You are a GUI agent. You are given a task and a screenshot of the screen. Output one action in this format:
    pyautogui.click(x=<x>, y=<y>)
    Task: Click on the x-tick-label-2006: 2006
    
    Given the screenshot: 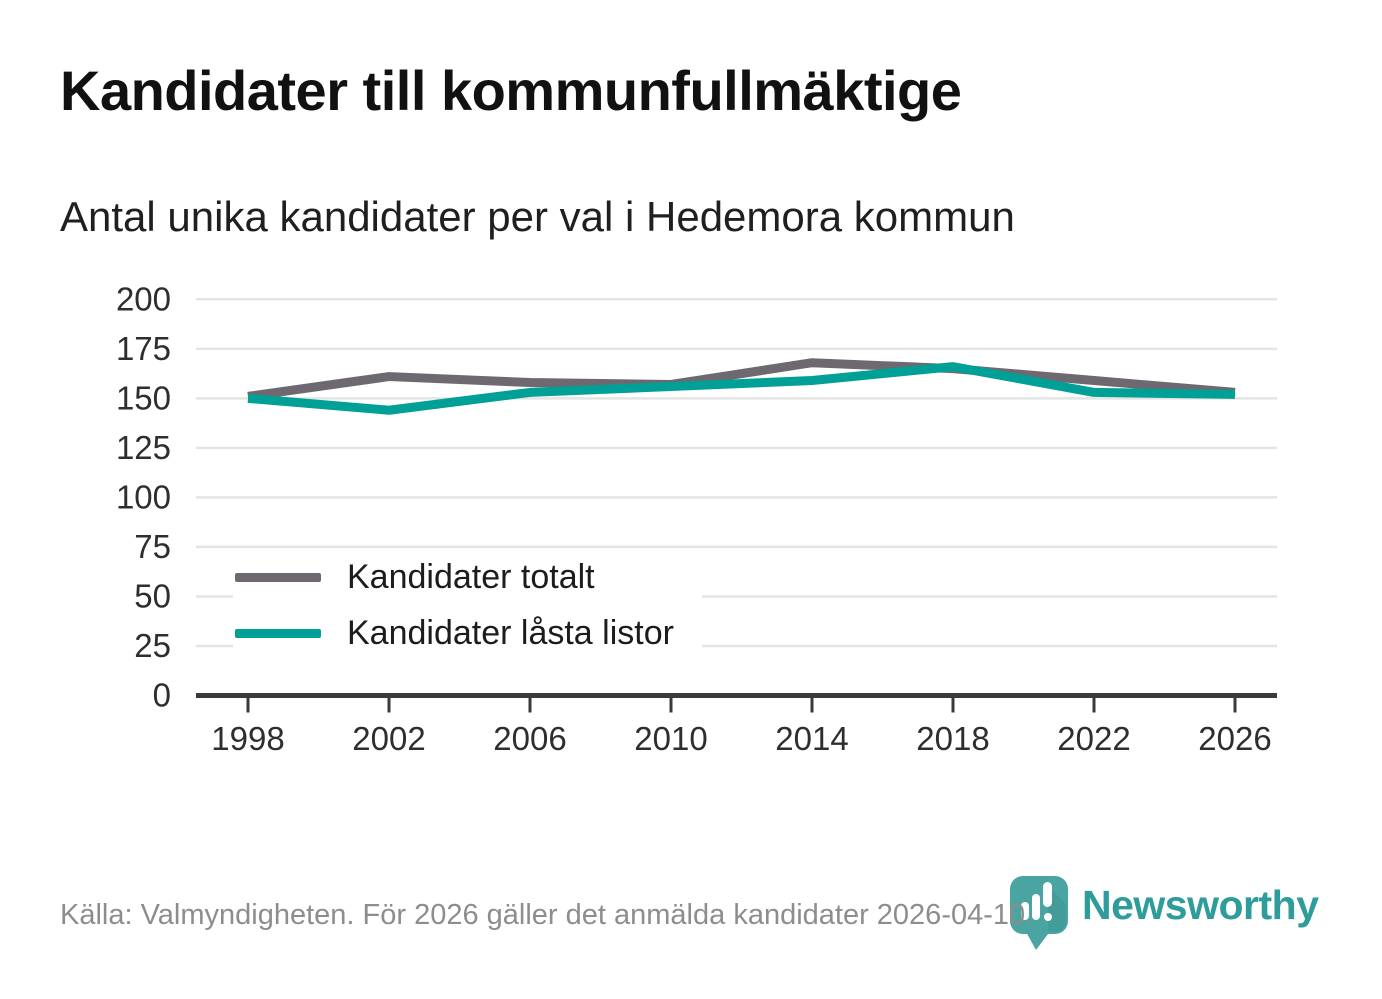 What is the action you would take?
    pyautogui.click(x=529, y=738)
    